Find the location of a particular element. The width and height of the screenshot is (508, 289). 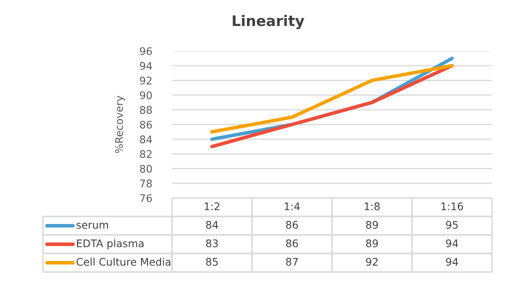

data-label: 95 is located at coordinates (452, 224).